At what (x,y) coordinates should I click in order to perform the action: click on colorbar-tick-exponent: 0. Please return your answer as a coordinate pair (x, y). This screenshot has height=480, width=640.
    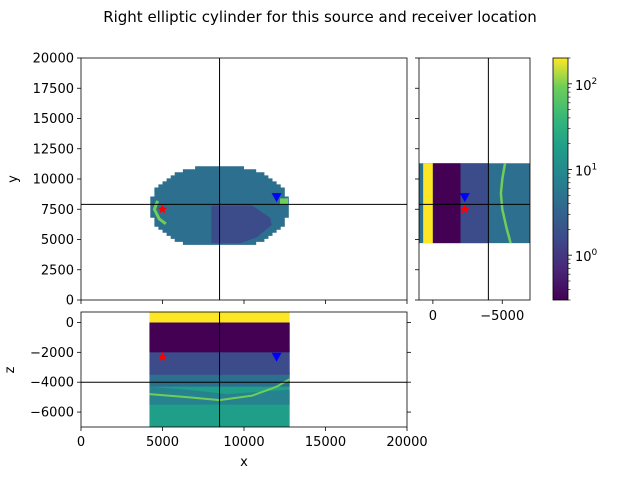
    Looking at the image, I should click on (595, 253).